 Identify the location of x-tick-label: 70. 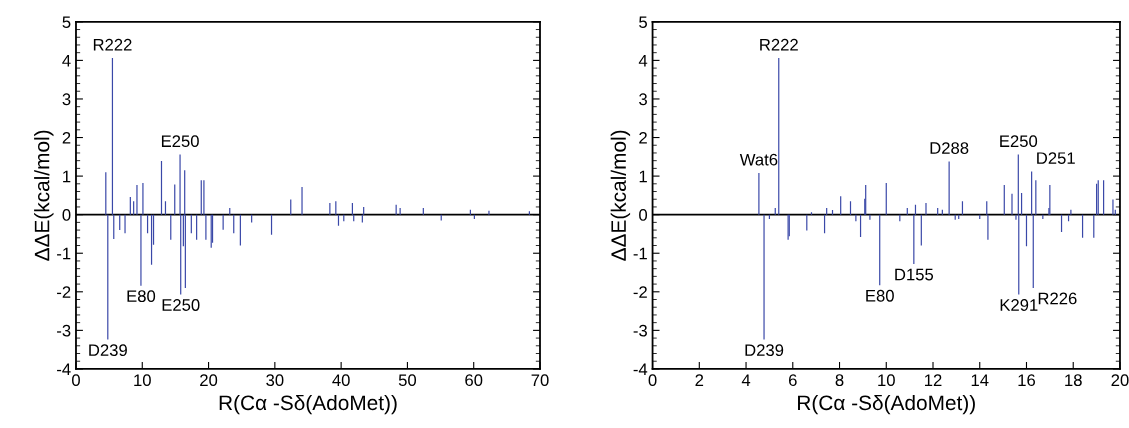
(540, 380).